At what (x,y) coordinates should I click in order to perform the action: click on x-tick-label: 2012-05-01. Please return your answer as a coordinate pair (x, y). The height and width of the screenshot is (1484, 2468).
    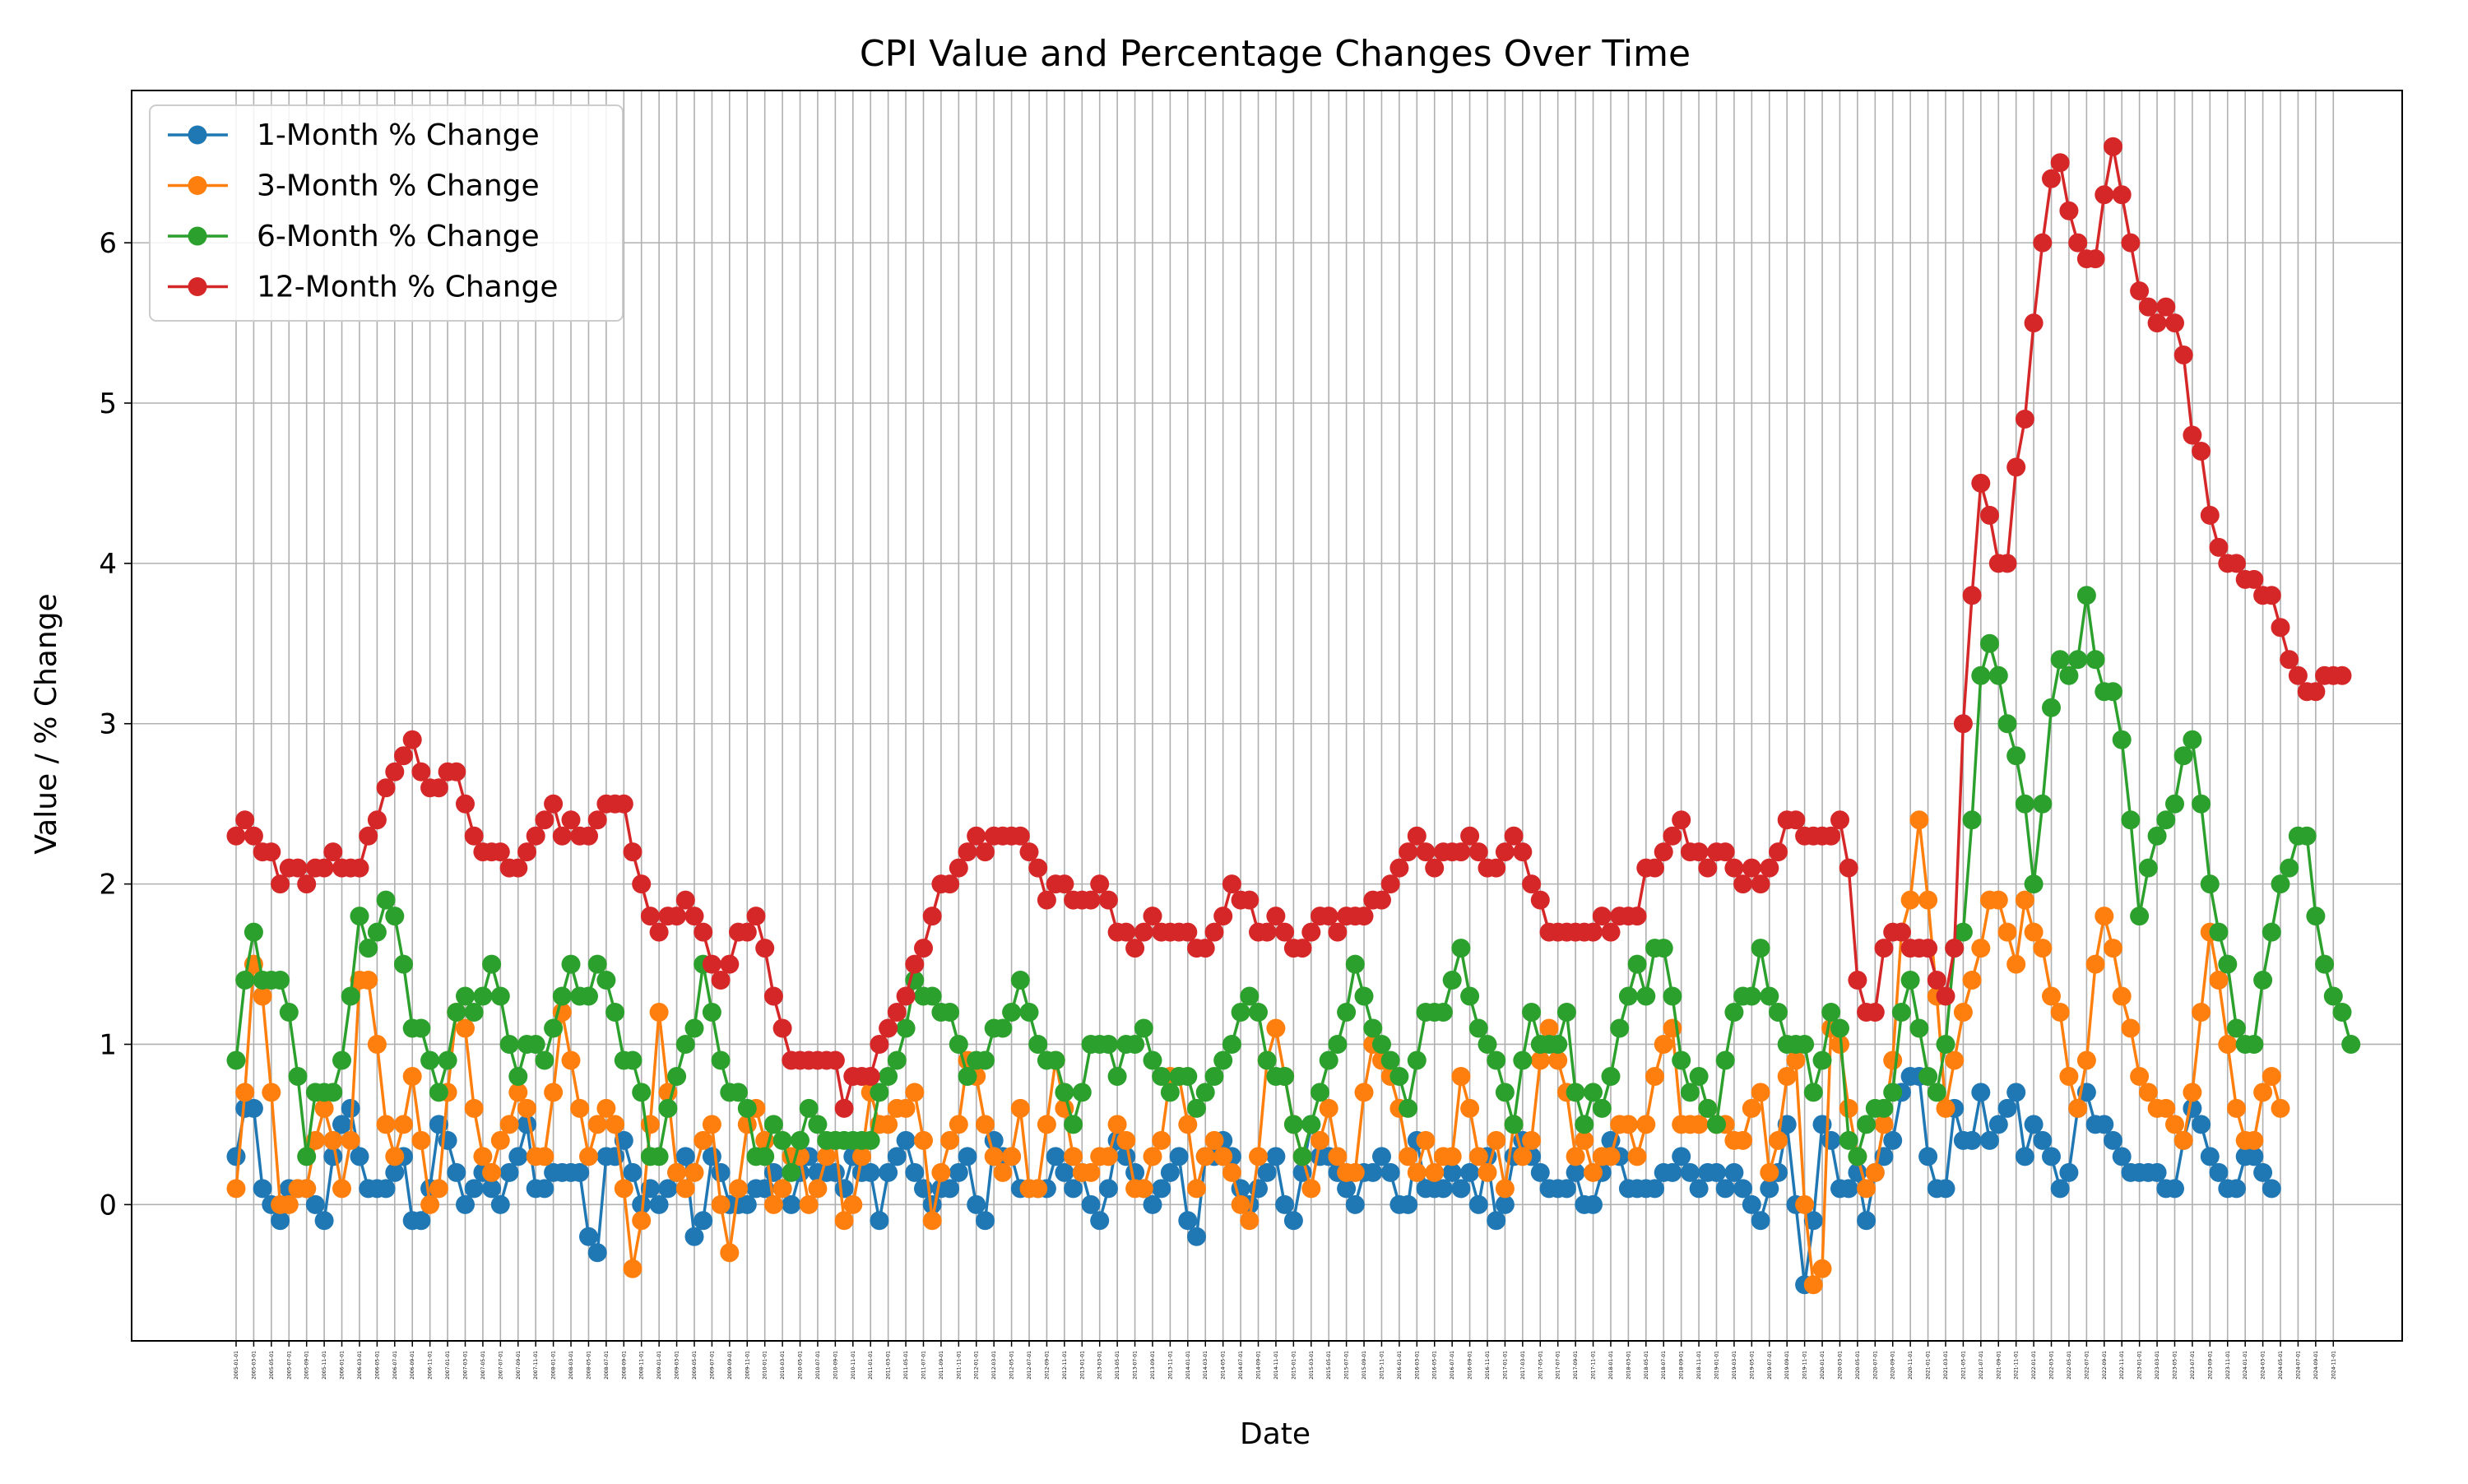
    Looking at the image, I should click on (1012, 1365).